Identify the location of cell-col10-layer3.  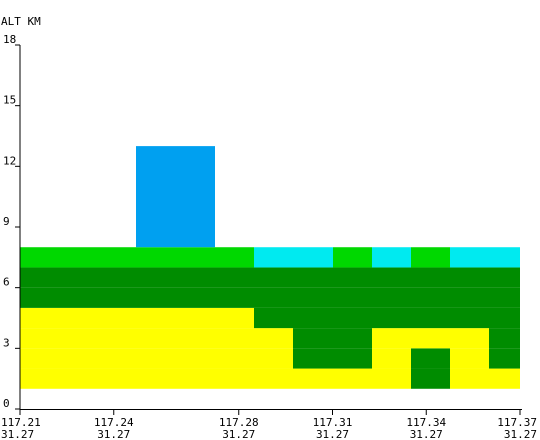
(430, 338).